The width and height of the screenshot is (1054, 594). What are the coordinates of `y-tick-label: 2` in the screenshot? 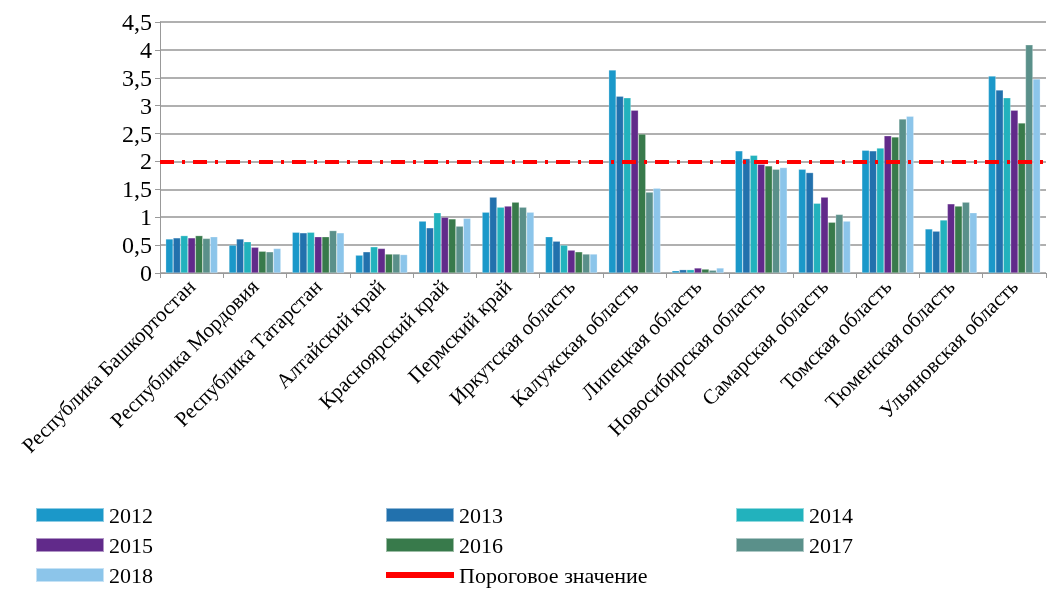 It's located at (146, 161).